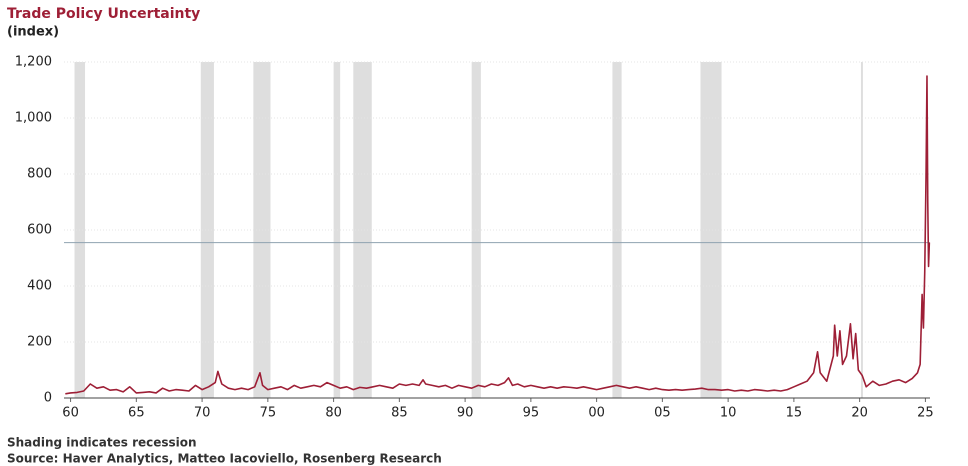 This screenshot has height=466, width=968. I want to click on x-tick-label: 10, so click(728, 413).